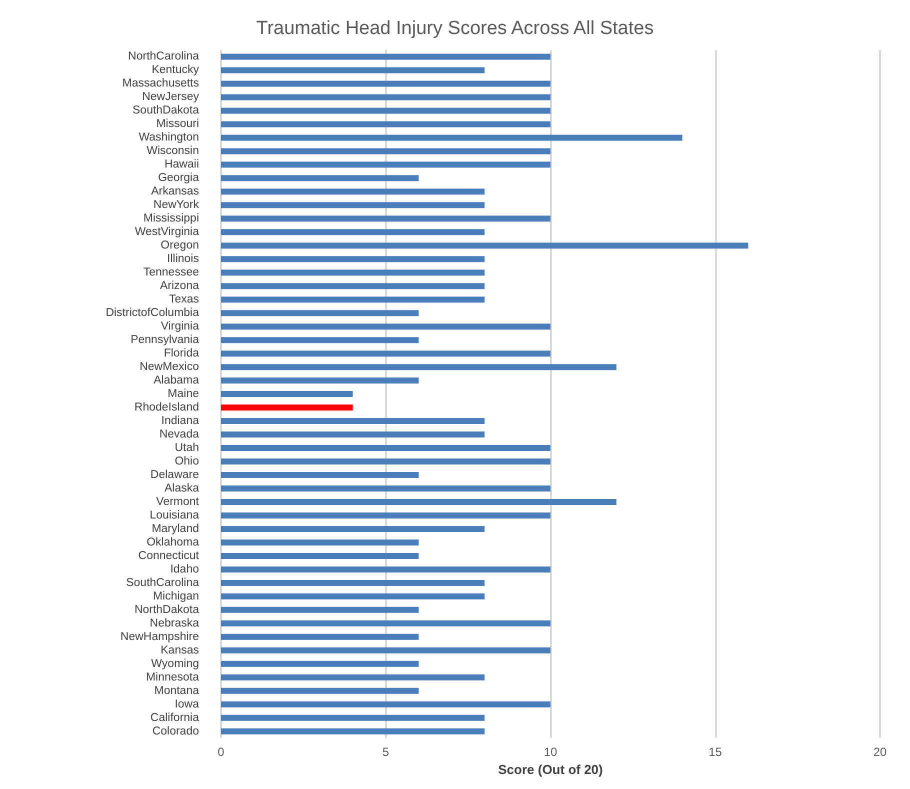 This screenshot has width=910, height=789. Describe the element at coordinates (171, 218) in the screenshot. I see `y-tick-label: Mississippi` at that location.